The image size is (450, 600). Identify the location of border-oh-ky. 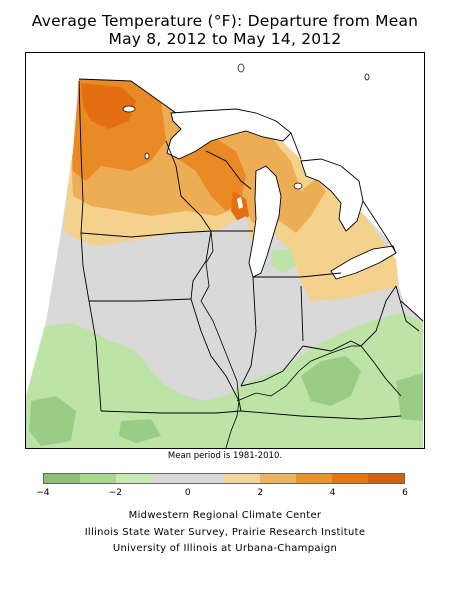
(332, 346).